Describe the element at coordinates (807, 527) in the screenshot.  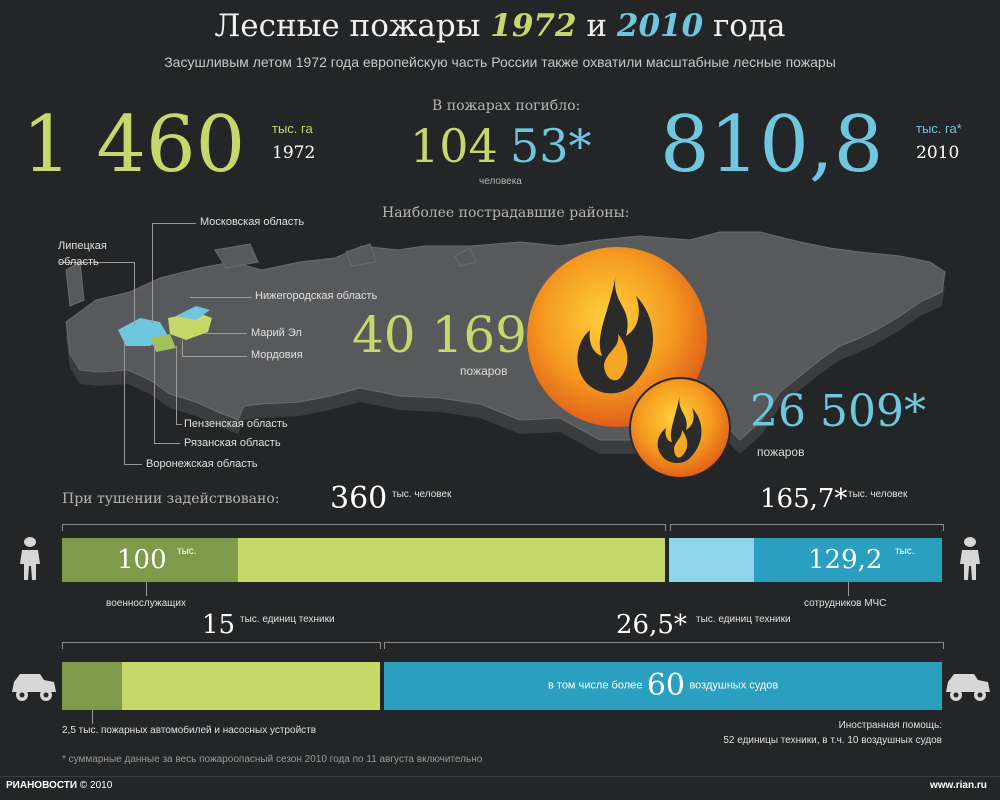
I see `bracket-2010` at that location.